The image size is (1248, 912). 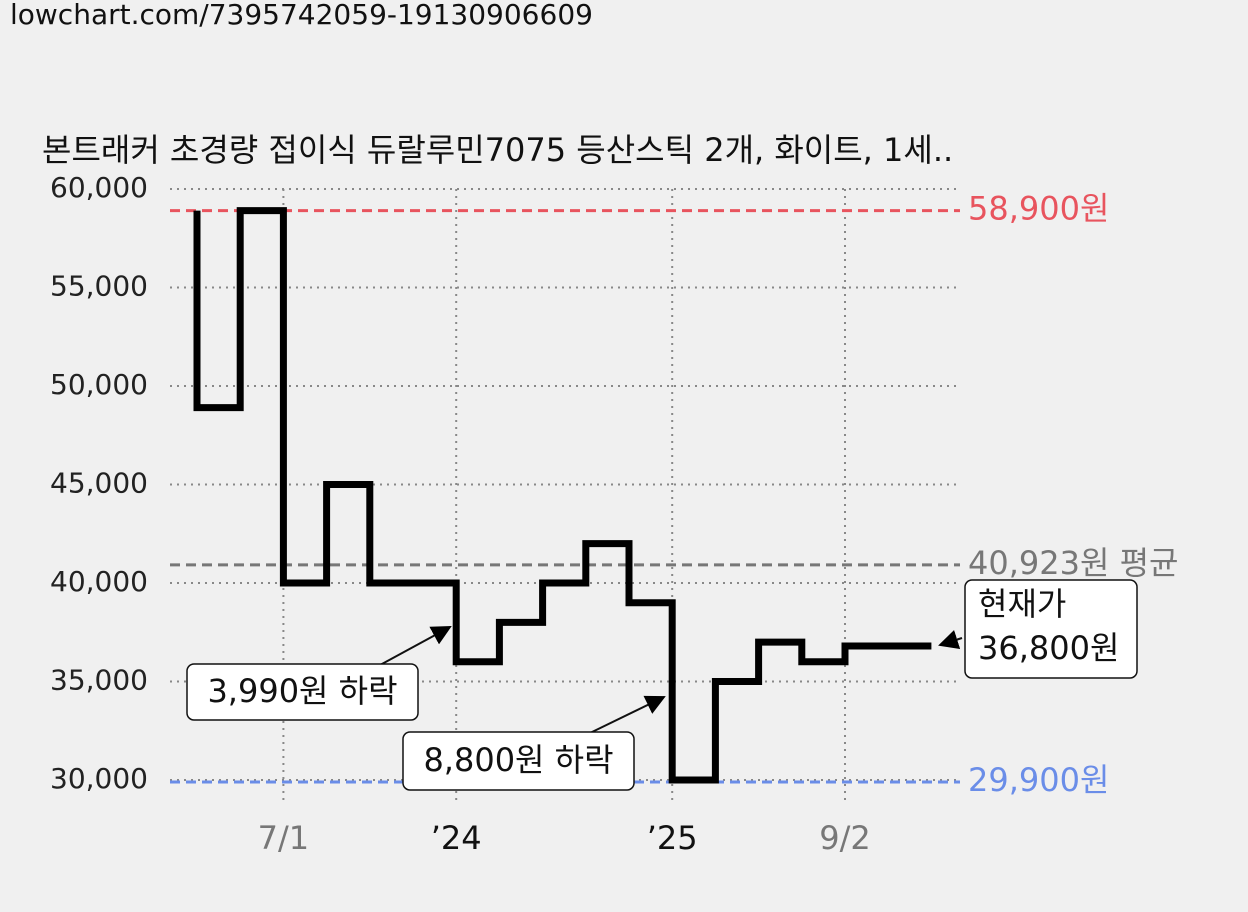 I want to click on annotation-text: 8,800원 하락, so click(x=518, y=760).